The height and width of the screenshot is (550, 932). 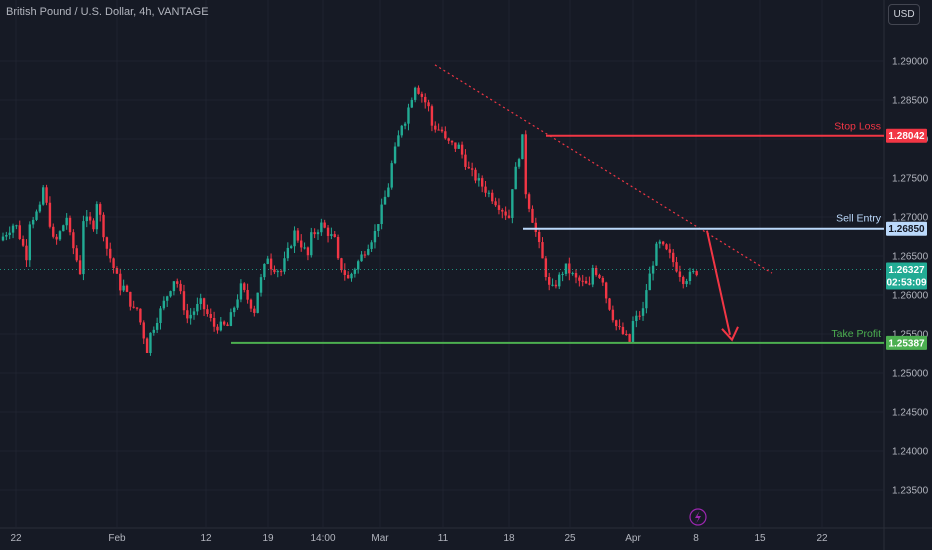 What do you see at coordinates (904, 14) in the screenshot?
I see `currency-button: USD` at bounding box center [904, 14].